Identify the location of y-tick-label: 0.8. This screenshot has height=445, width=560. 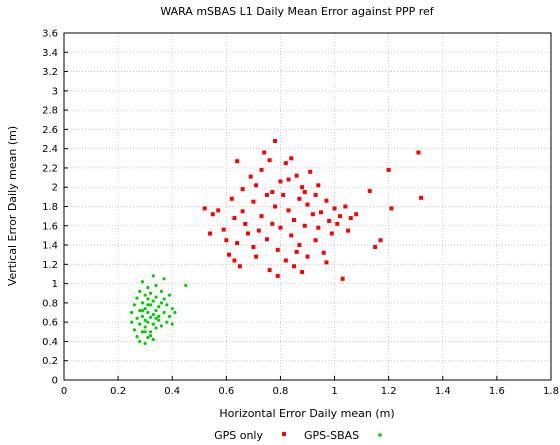
(50, 303).